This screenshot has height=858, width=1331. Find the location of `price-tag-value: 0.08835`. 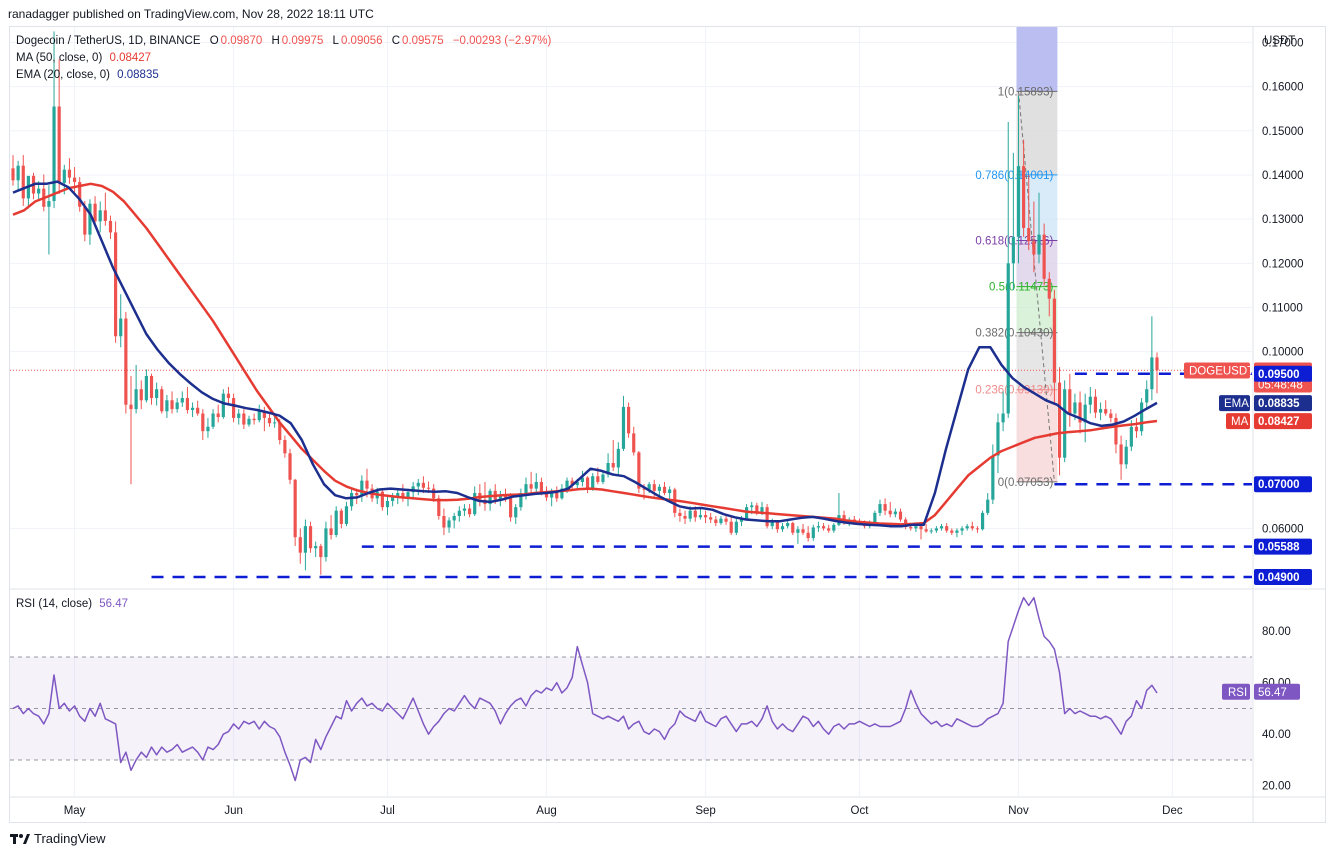

price-tag-value: 0.08835 is located at coordinates (1279, 404).